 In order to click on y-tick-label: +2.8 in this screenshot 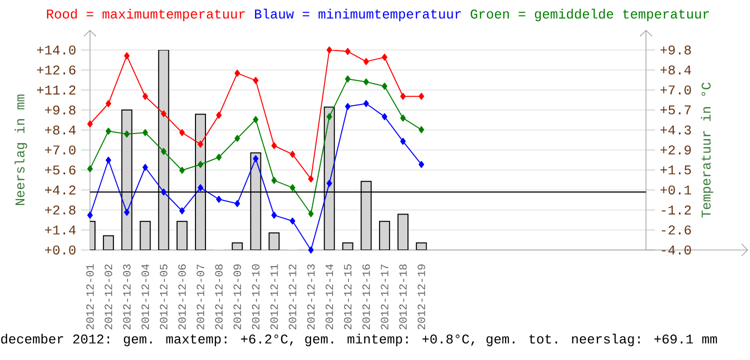, I will do `click(60, 210)`.